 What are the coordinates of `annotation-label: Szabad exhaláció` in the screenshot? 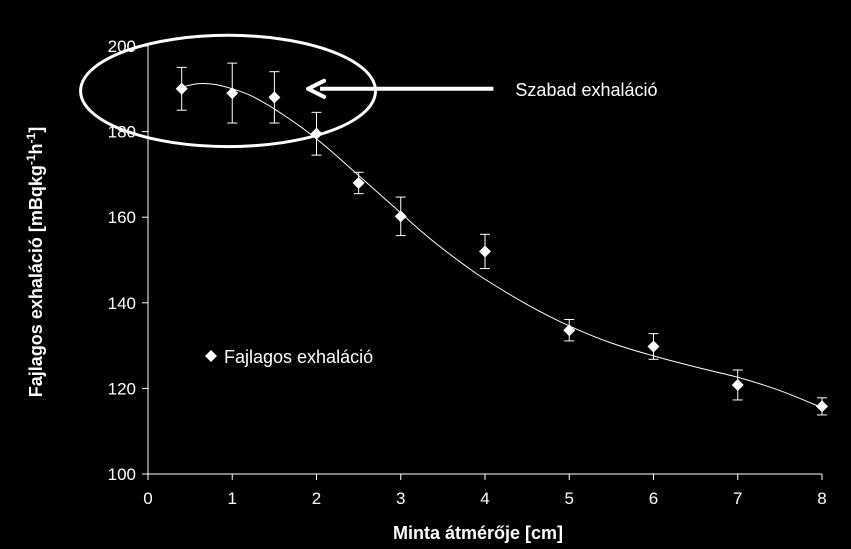 It's located at (586, 90).